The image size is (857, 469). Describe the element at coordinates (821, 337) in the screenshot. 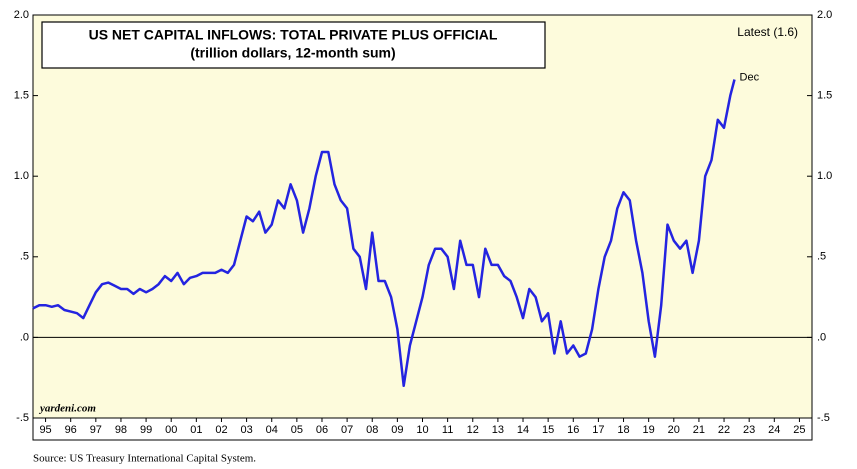

I see `y2-tick-label: .0` at that location.